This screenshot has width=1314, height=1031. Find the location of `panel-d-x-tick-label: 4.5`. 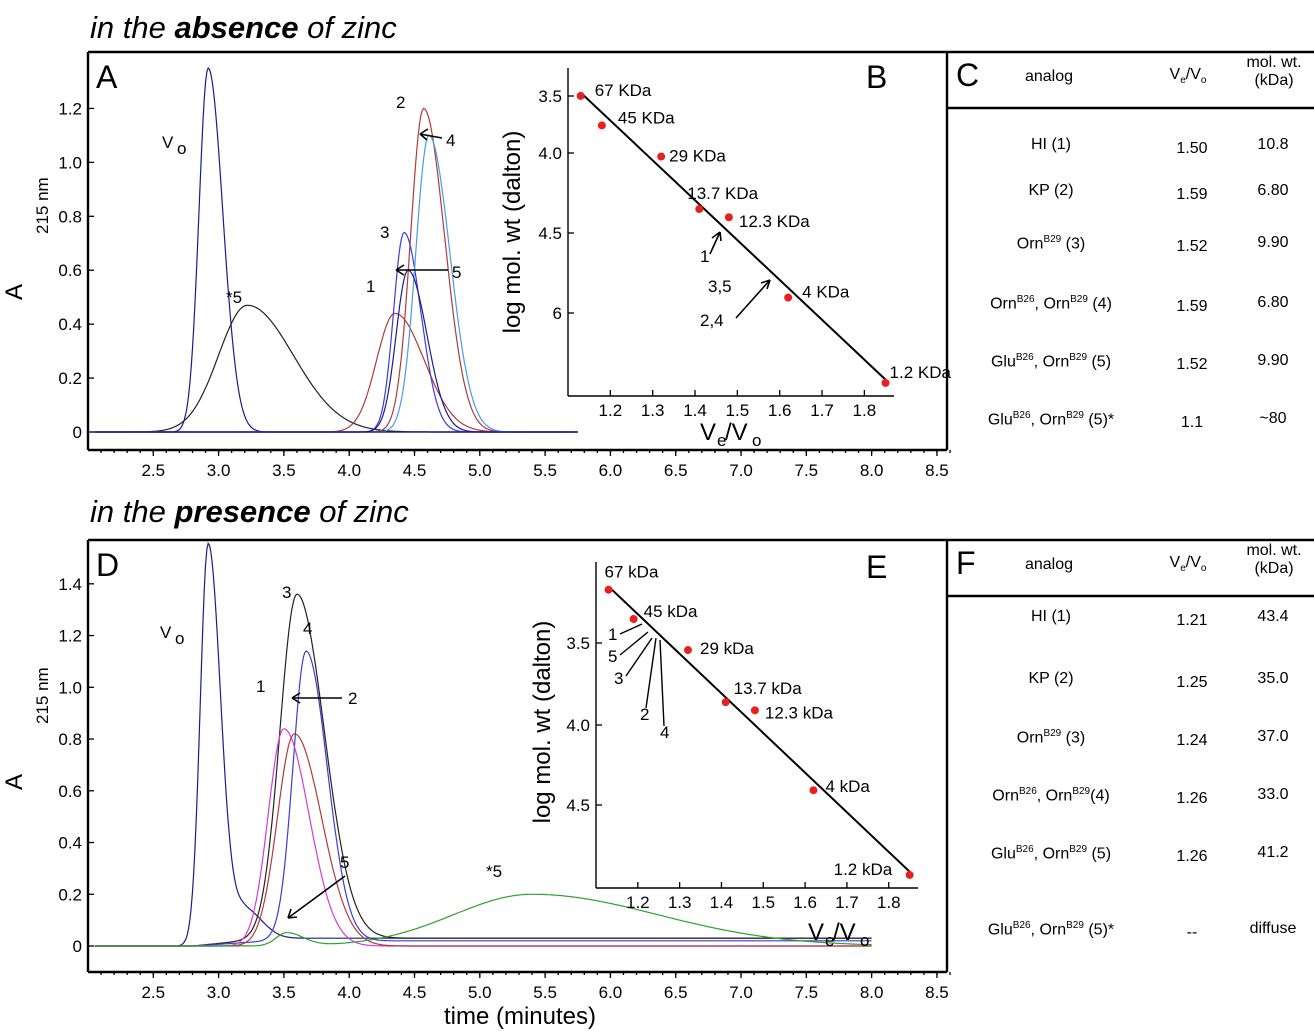

panel-d-x-tick-label: 4.5 is located at coordinates (415, 992).